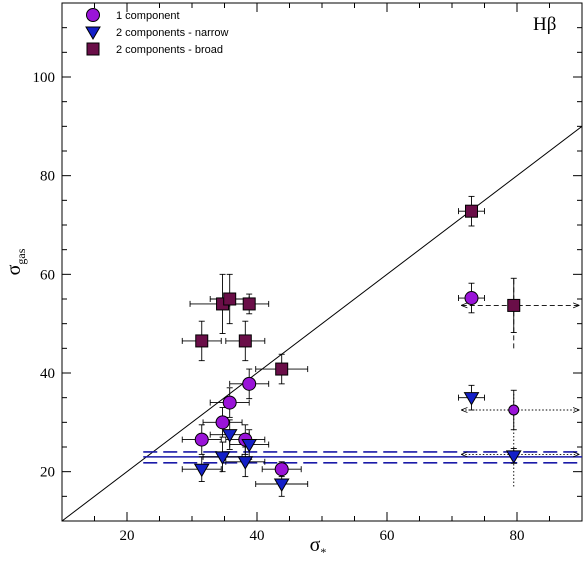  What do you see at coordinates (517, 536) in the screenshot?
I see `x-tick-label: 80` at bounding box center [517, 536].